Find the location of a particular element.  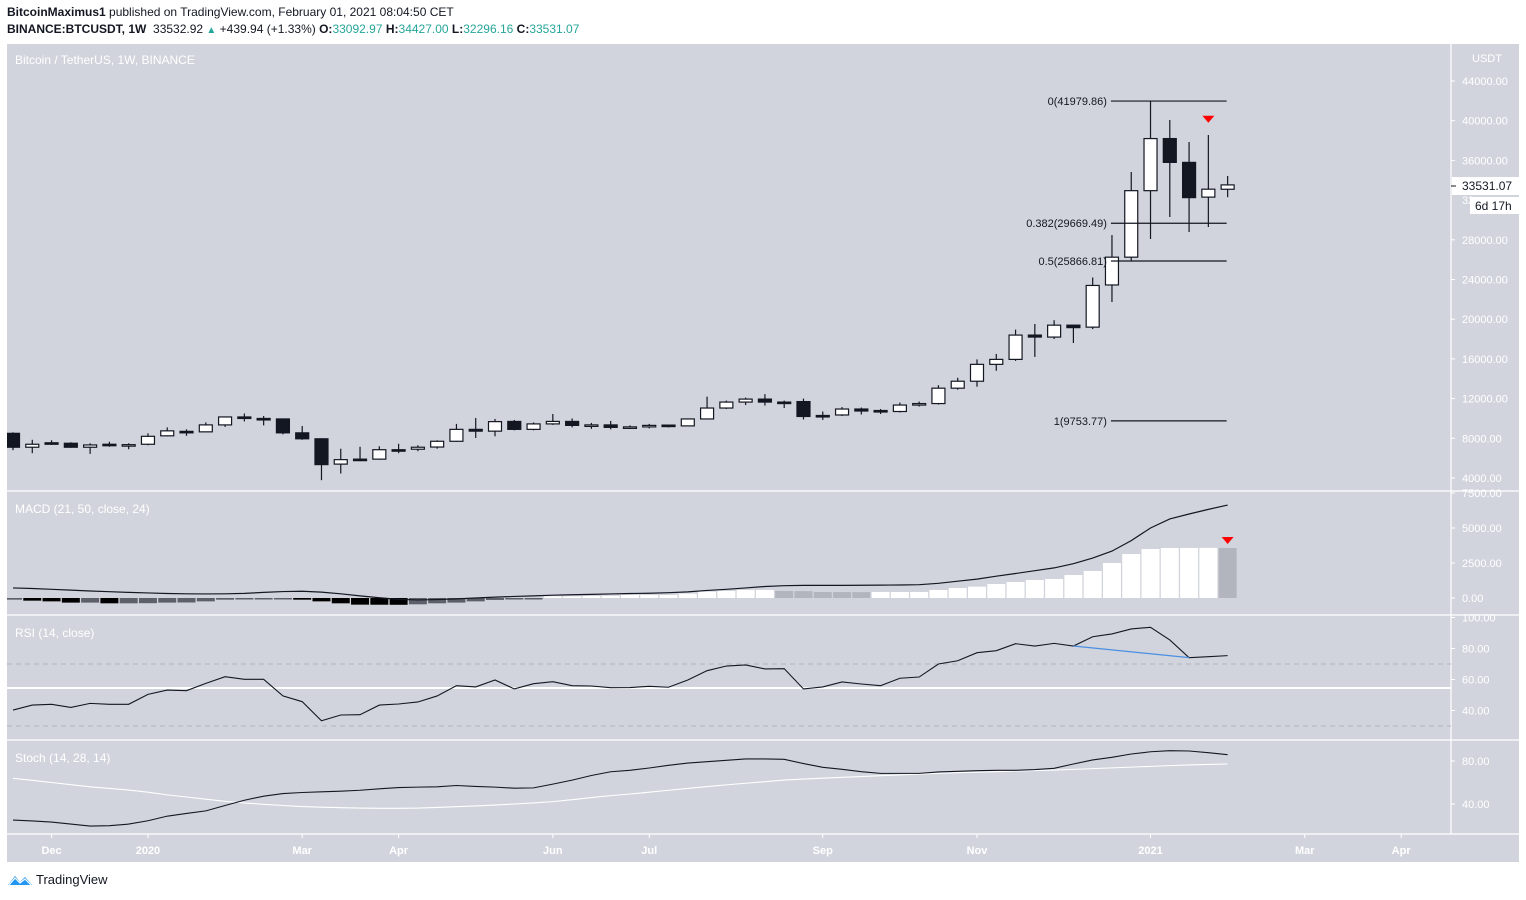

fib-level-label: 1(9753.77) is located at coordinates (1080, 422).